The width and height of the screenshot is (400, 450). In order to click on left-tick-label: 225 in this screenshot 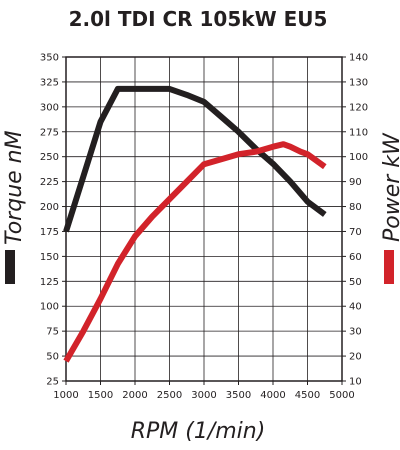, I will do `click(49, 182)`.